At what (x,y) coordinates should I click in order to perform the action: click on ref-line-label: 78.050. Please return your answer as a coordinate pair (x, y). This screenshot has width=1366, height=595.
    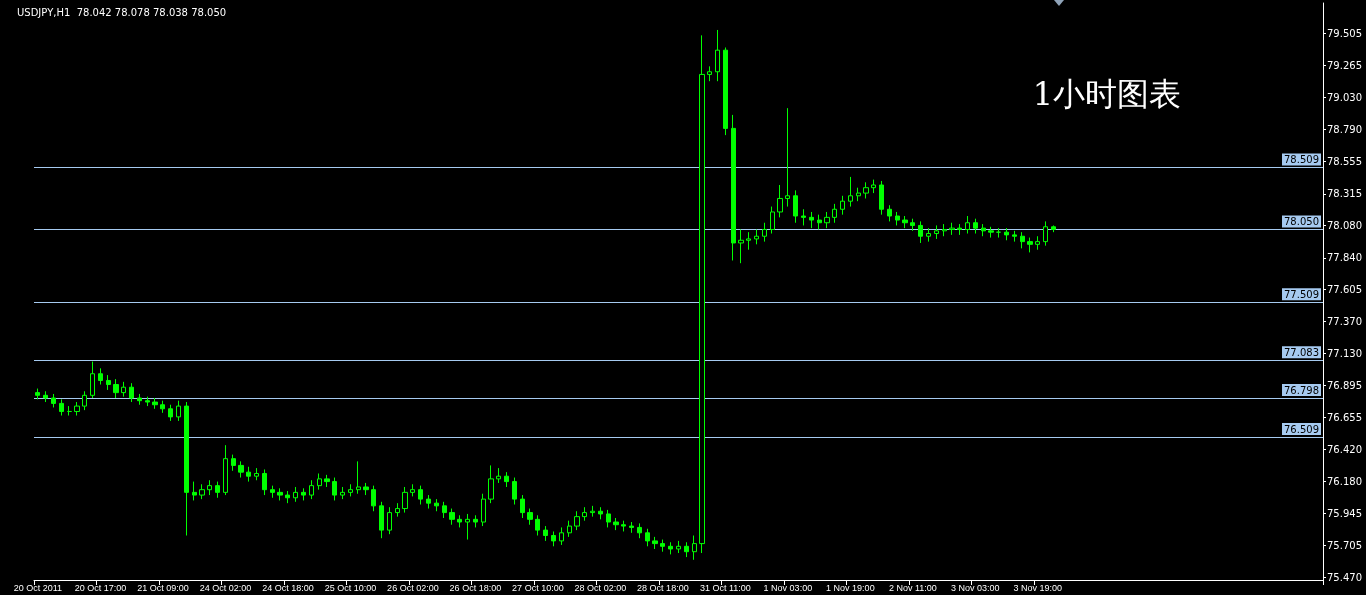
    Looking at the image, I should click on (1301, 221).